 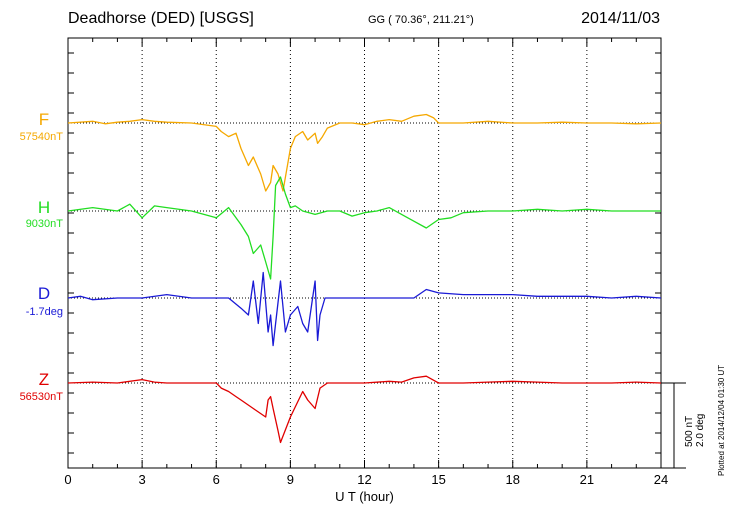 What do you see at coordinates (216, 479) in the screenshot?
I see `x-tick-label: 6` at bounding box center [216, 479].